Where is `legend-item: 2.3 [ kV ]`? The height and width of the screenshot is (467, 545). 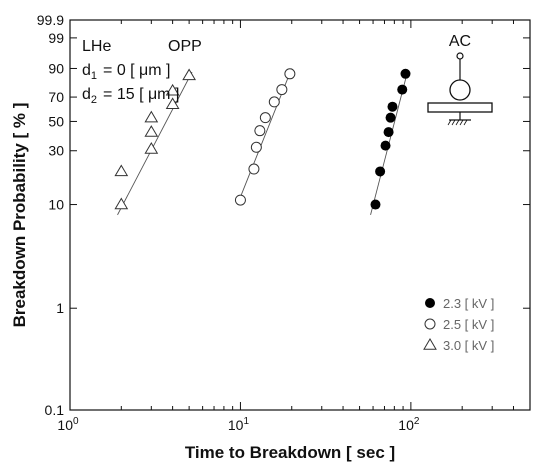 legend-item: 2.3 [ kV ] is located at coordinates (459, 303).